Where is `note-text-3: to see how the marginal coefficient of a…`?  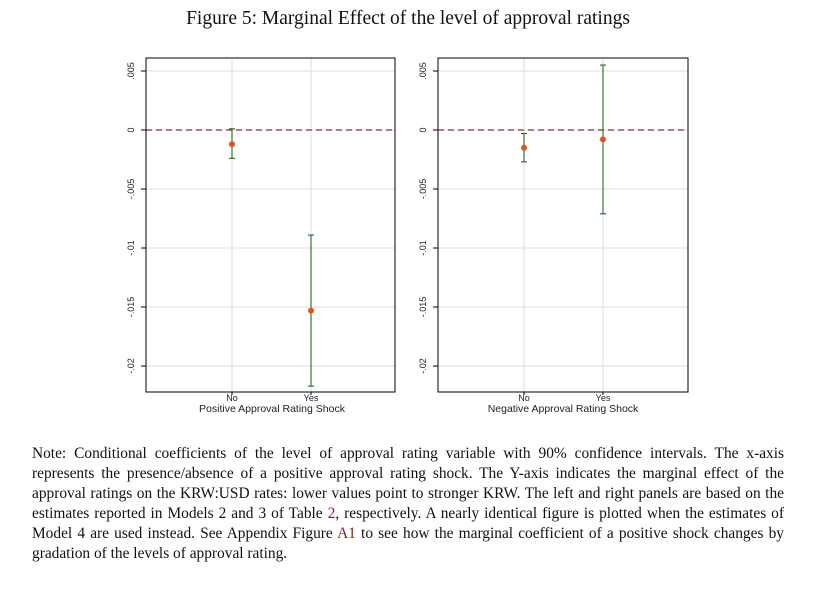
note-text-3: to see how the marginal coefficient of a… is located at coordinates (408, 543).